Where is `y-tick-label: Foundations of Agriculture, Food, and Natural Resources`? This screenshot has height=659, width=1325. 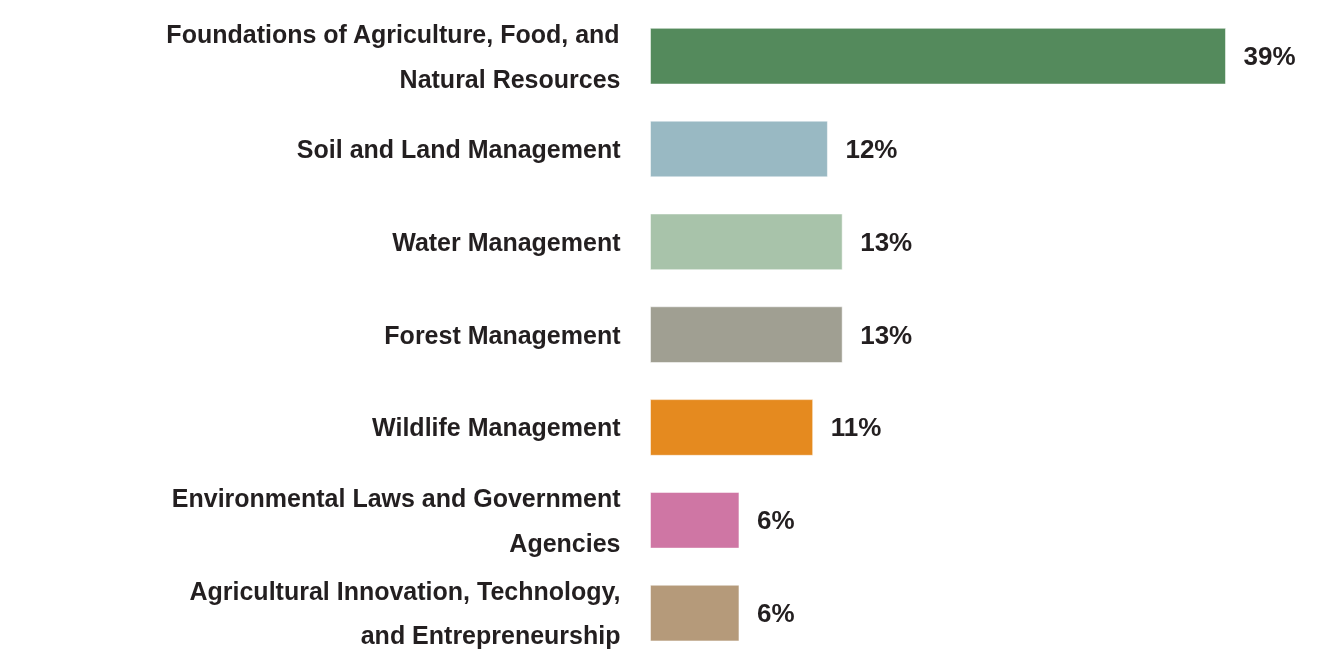 y-tick-label: Foundations of Agriculture, Food, and Natural Resources is located at coordinates (393, 56).